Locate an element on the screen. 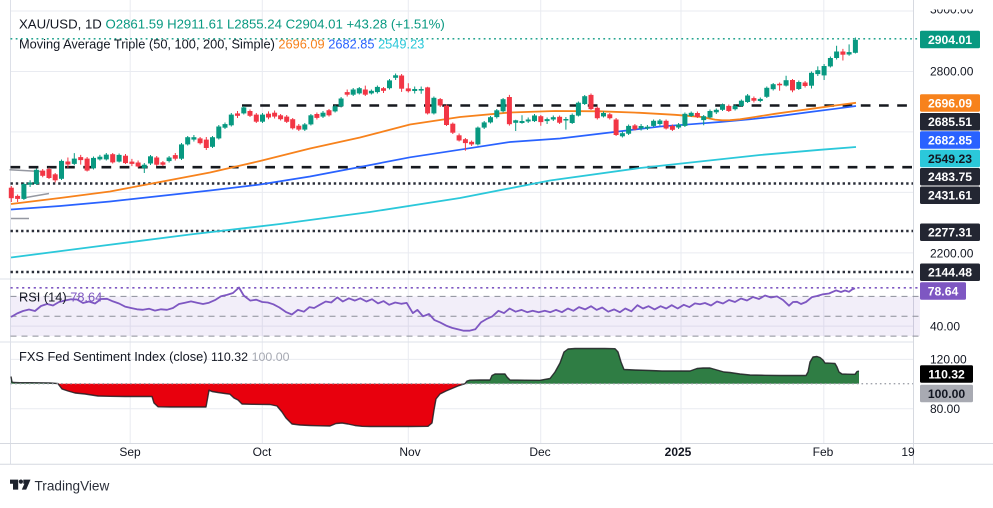 This screenshot has height=508, width=993. svg-text: 2549.23 is located at coordinates (950, 159).